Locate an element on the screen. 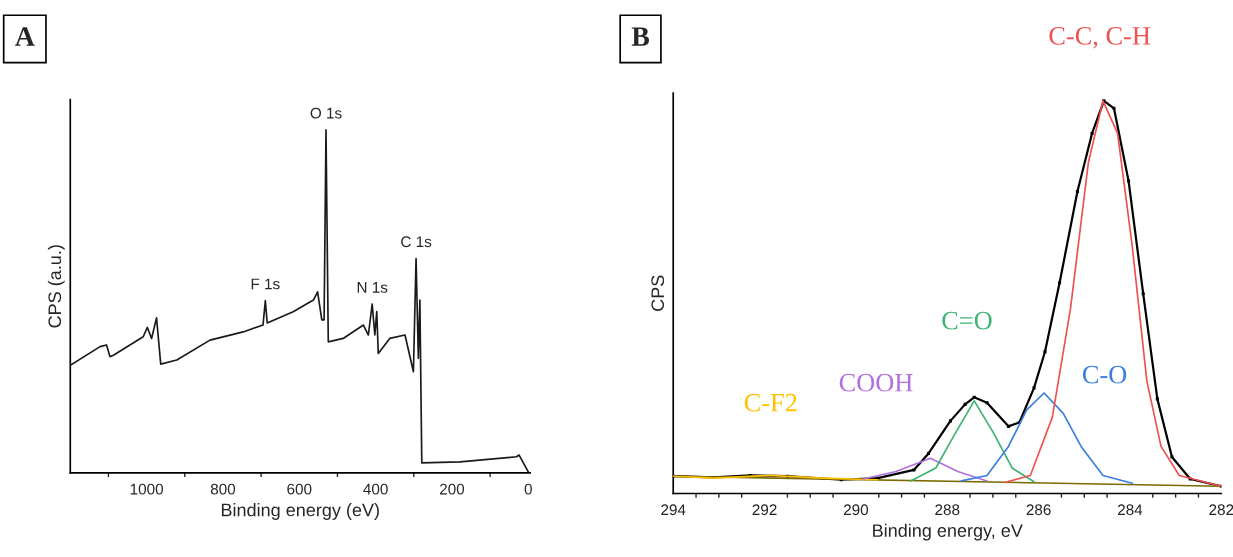  x-axis-title: Binding energy (eV) is located at coordinates (300, 511).